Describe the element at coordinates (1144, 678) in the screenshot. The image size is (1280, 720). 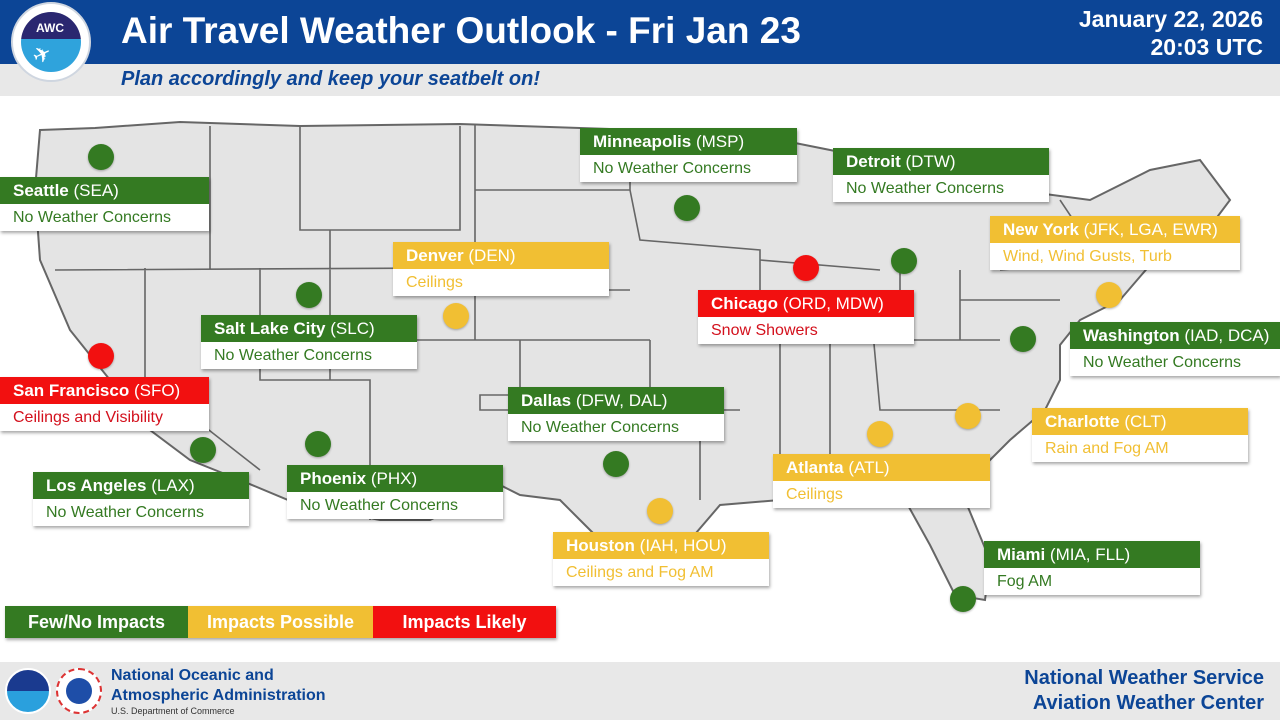
I see `nws-name: National Weather Service` at that location.